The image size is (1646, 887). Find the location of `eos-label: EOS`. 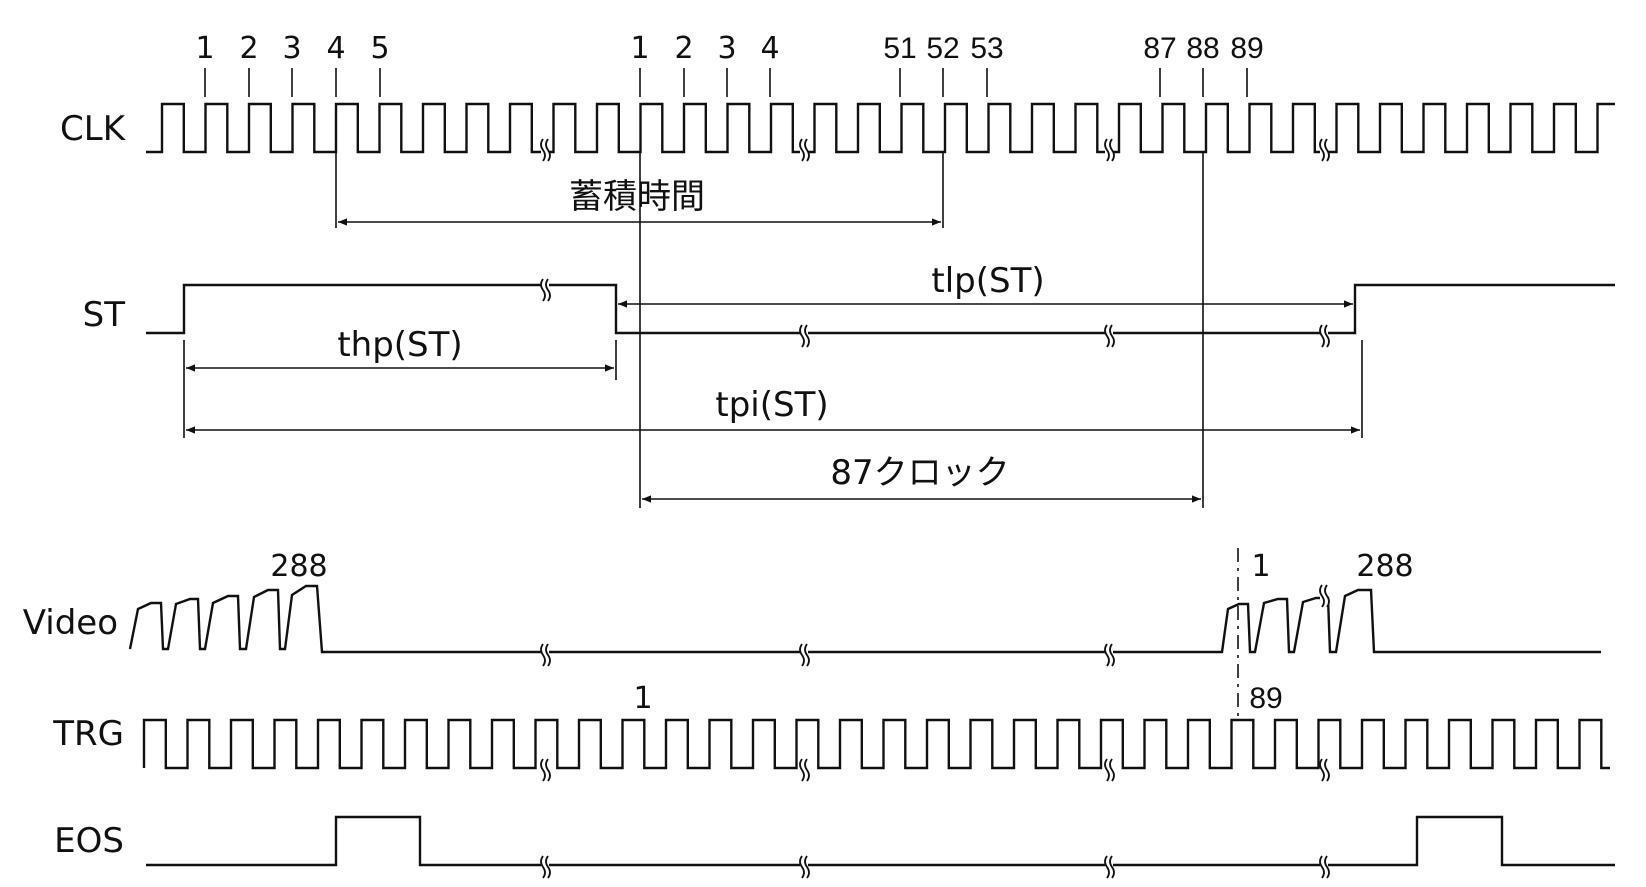

eos-label: EOS is located at coordinates (89, 841).